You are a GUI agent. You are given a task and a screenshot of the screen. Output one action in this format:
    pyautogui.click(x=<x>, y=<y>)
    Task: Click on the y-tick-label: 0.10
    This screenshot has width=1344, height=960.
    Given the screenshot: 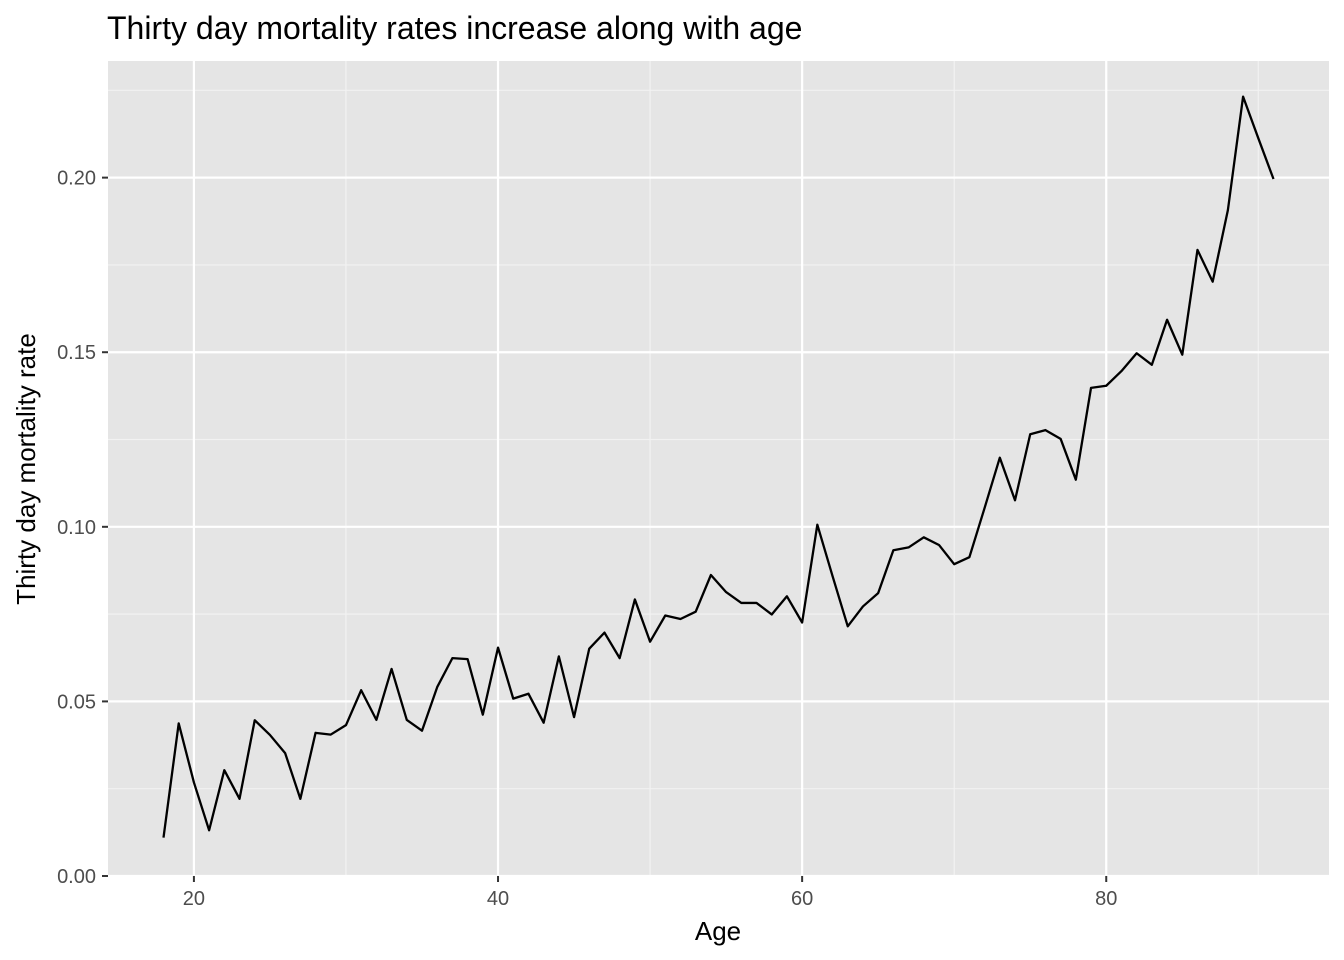 What is the action you would take?
    pyautogui.click(x=76, y=528)
    